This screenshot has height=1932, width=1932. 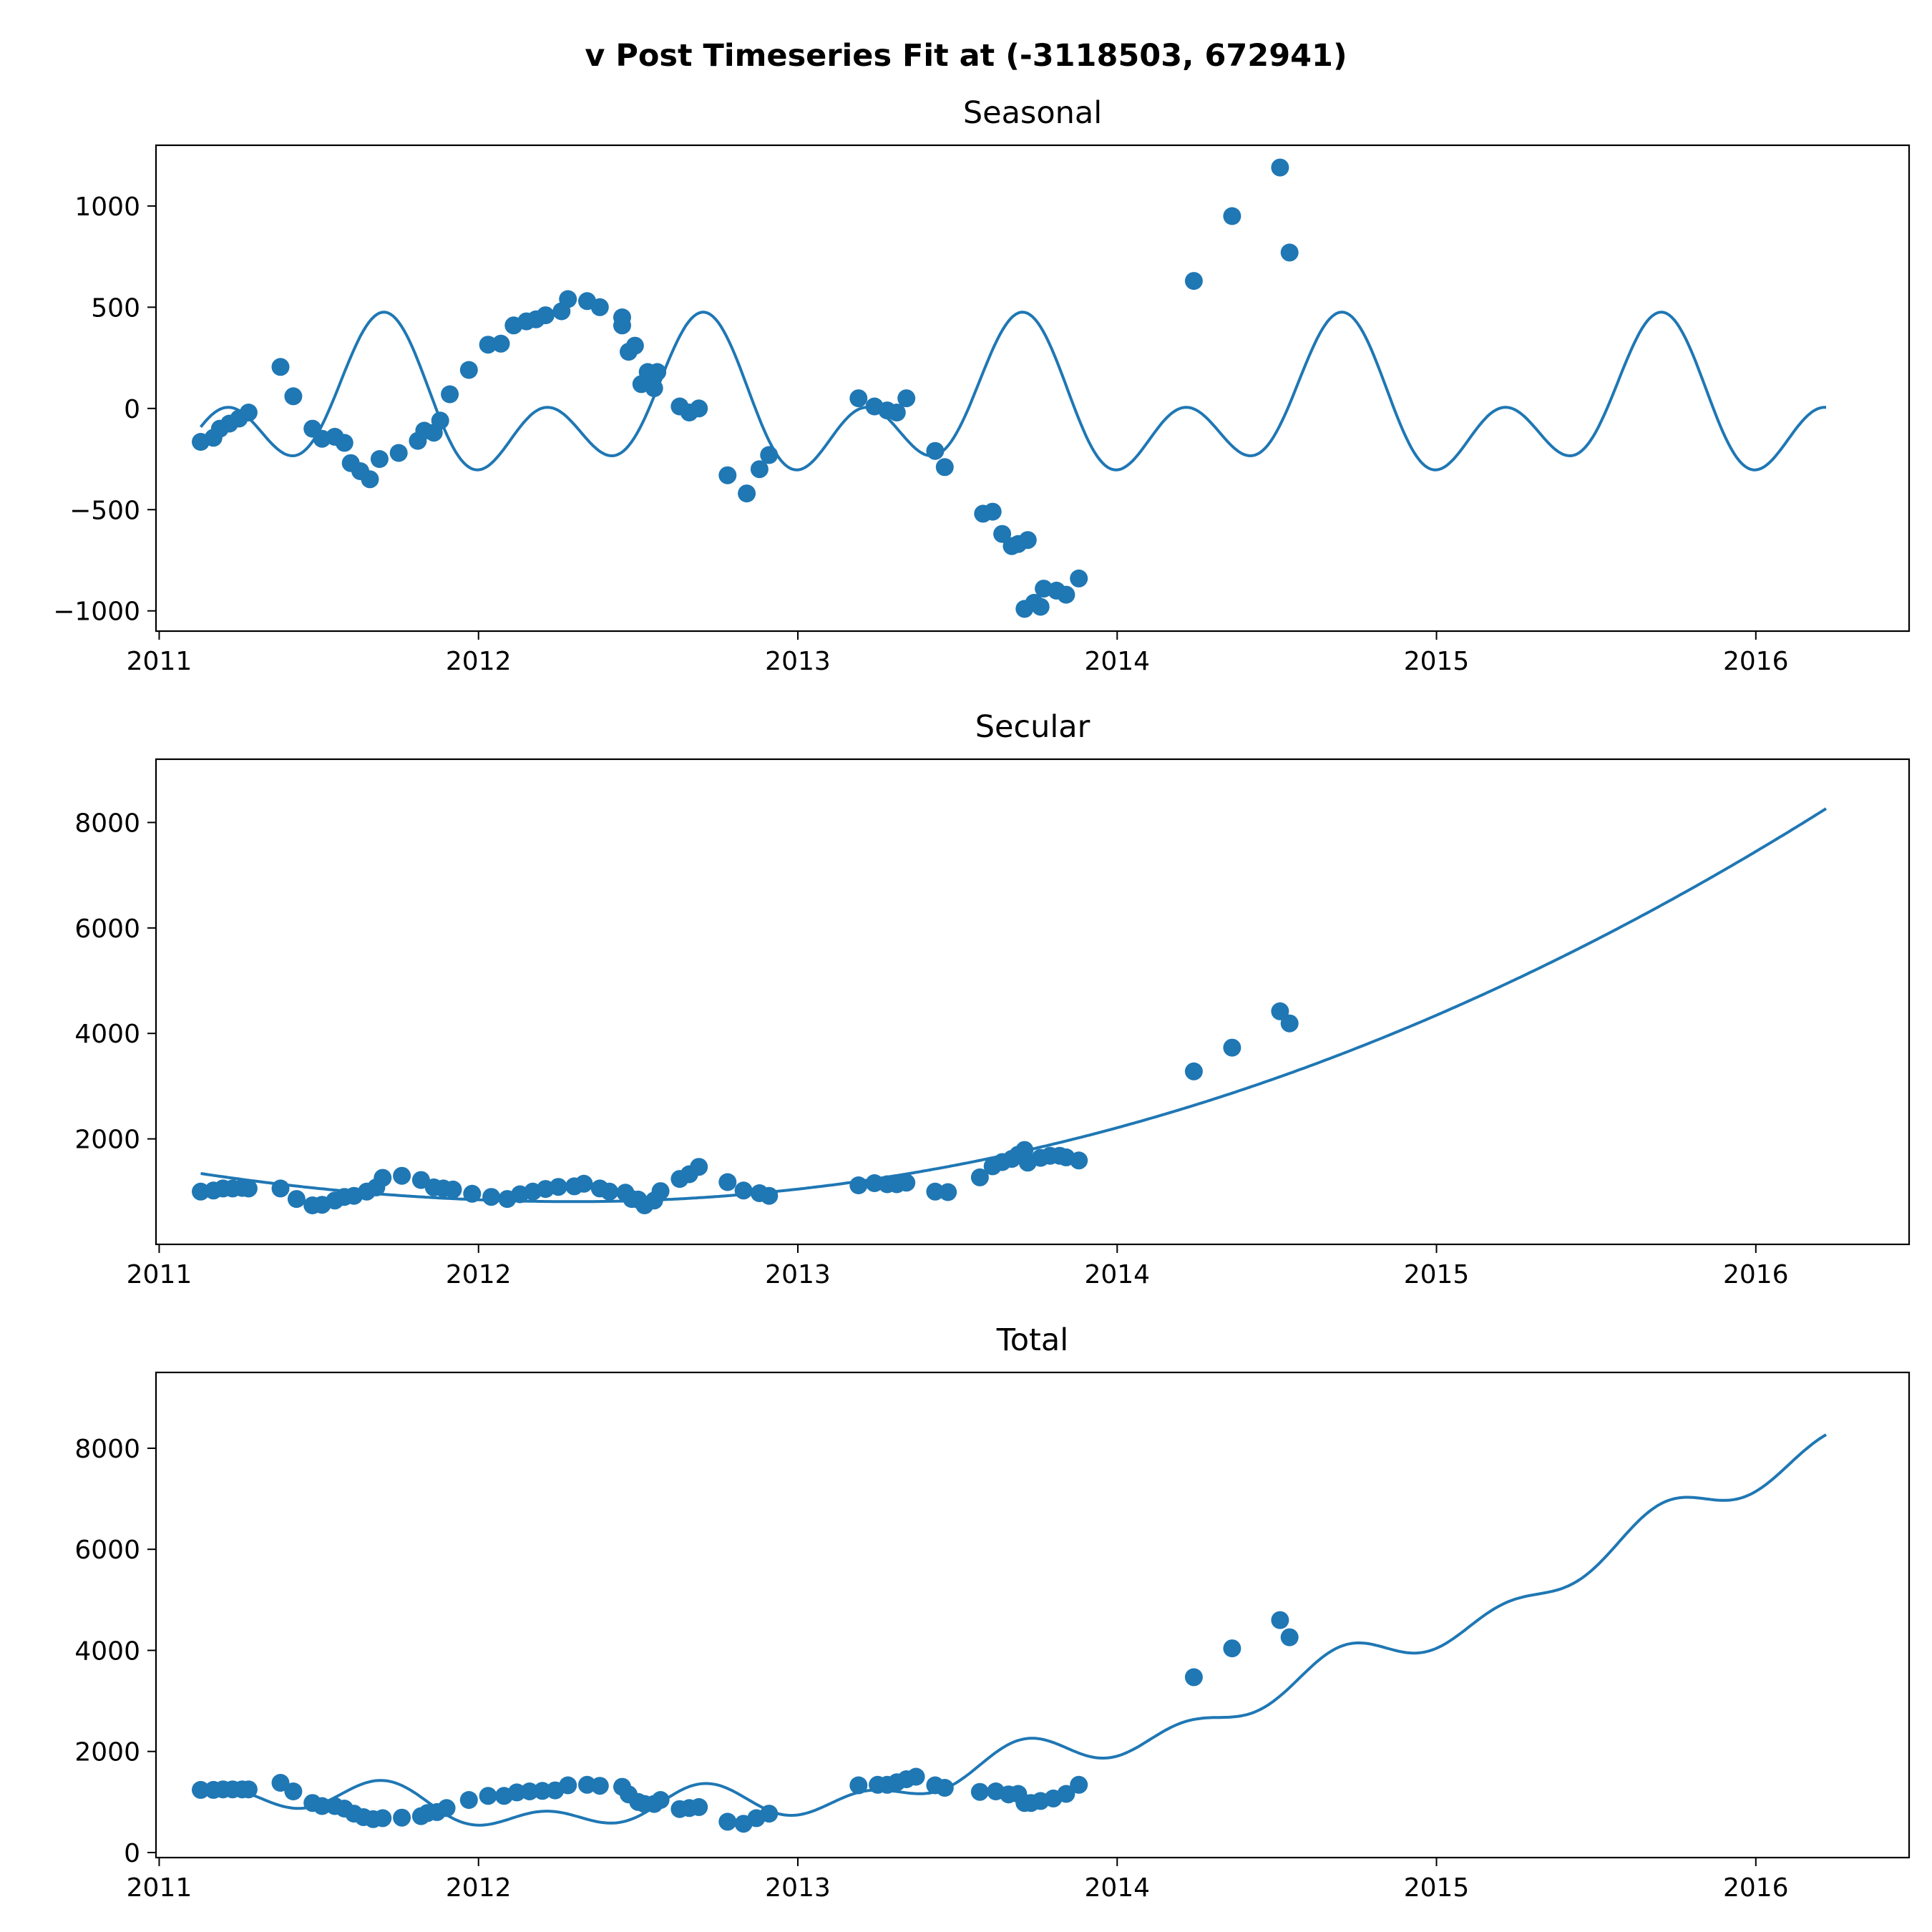 I want to click on y-tick-label: 500, so click(x=115, y=308).